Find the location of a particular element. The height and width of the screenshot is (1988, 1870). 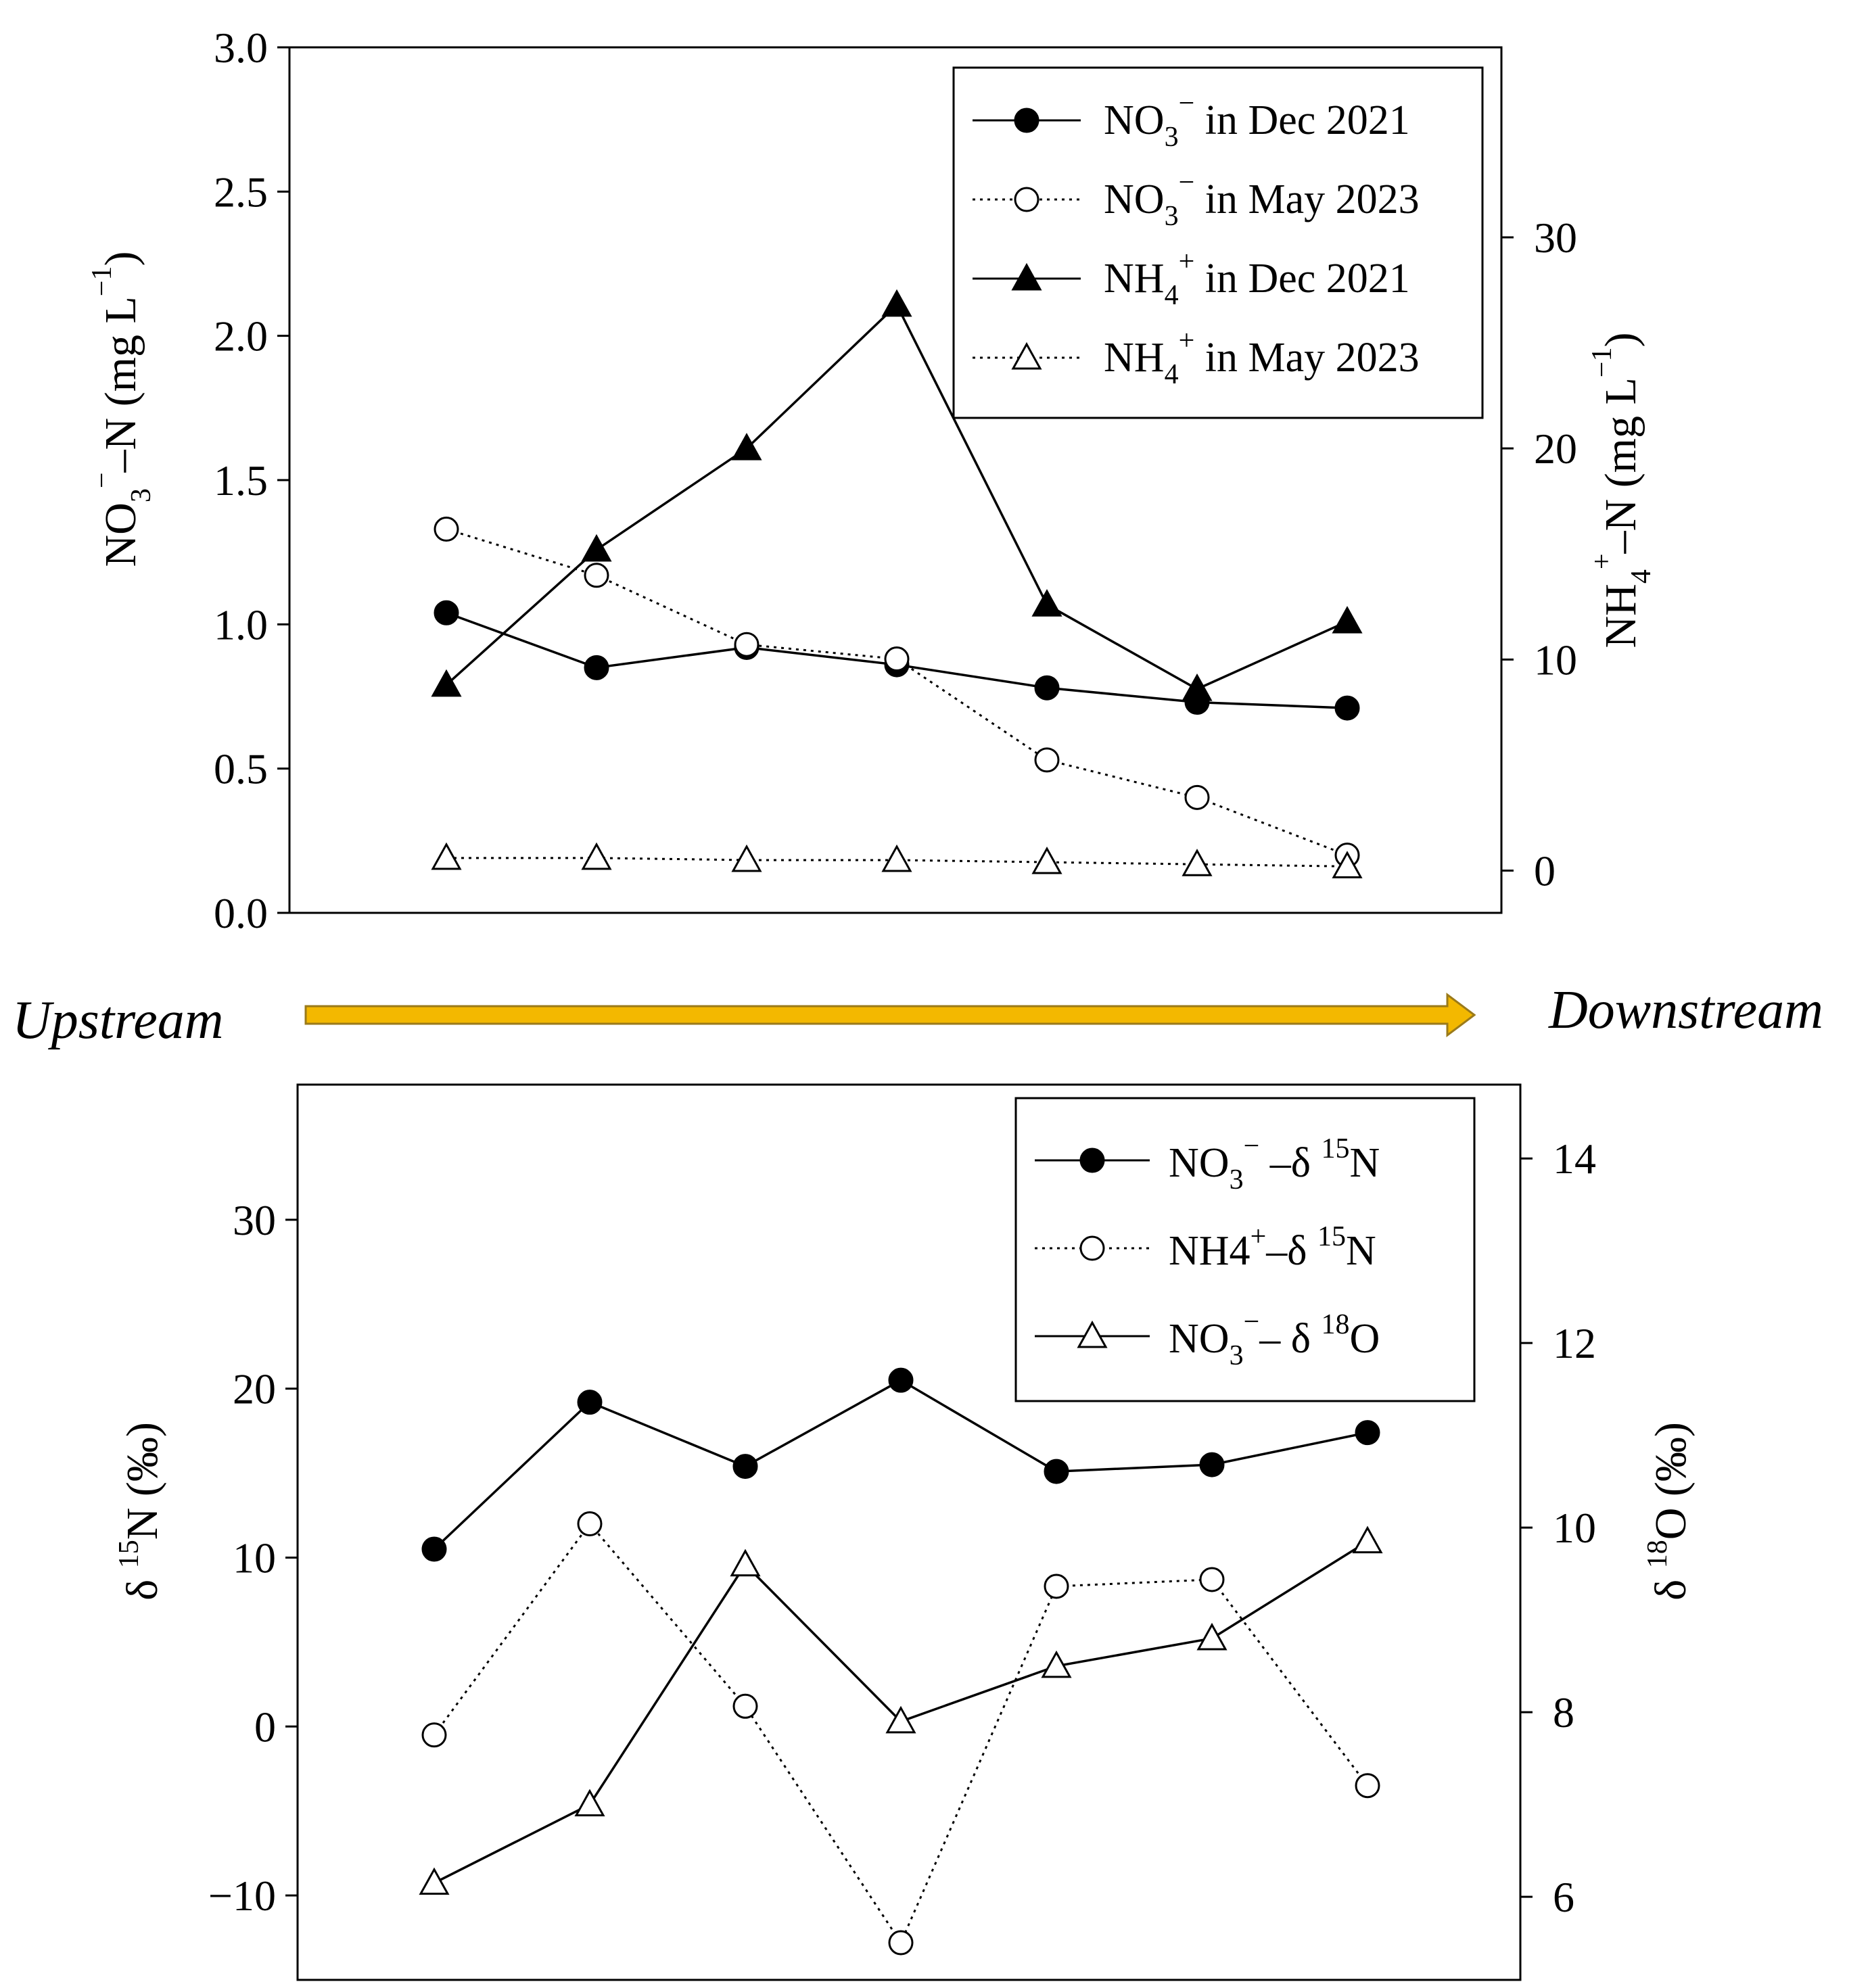

downstream-label: Downstream is located at coordinates (1686, 1010).